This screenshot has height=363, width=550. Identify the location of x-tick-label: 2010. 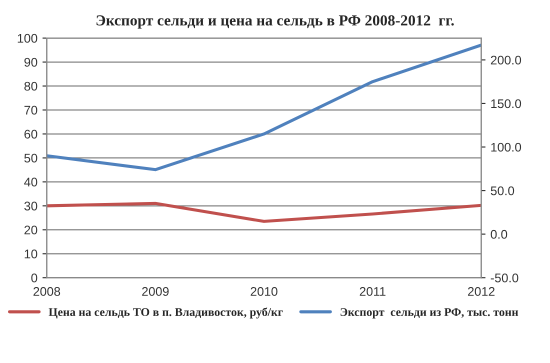
(264, 291).